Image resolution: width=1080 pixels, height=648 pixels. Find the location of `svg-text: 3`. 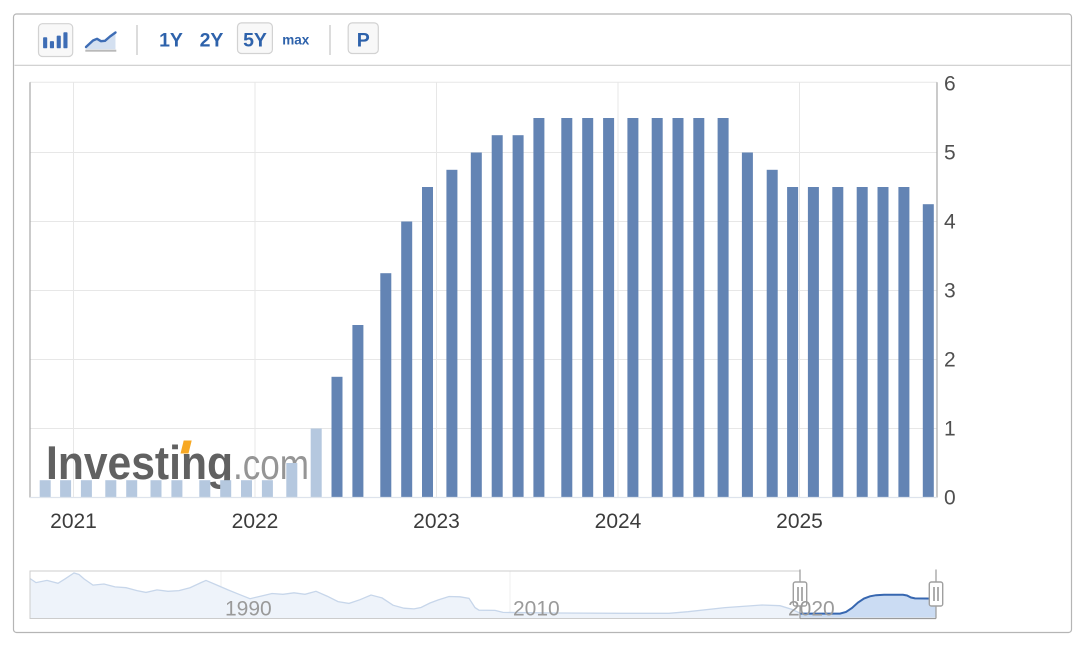

svg-text: 3 is located at coordinates (950, 291).